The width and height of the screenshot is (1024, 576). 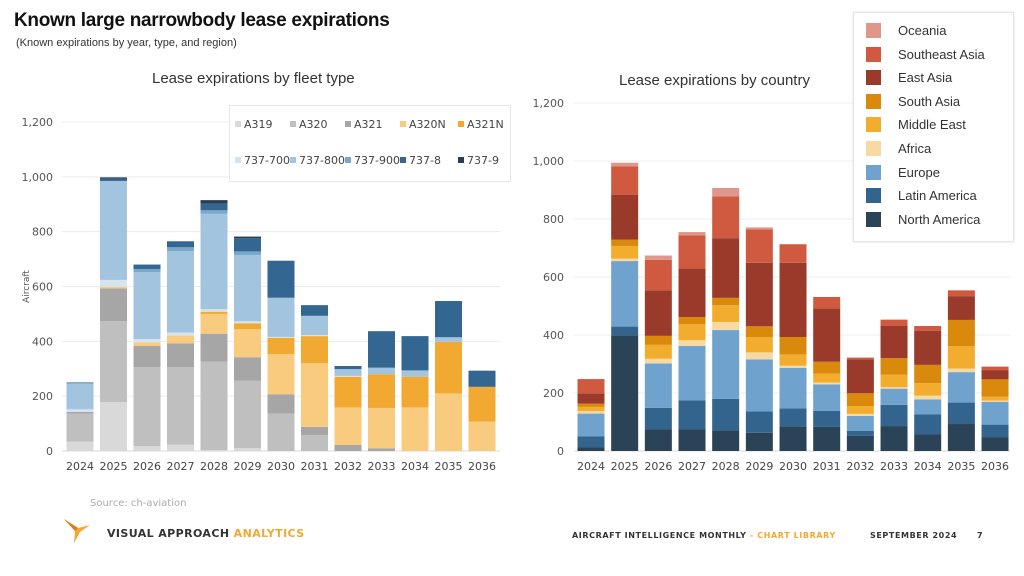 I want to click on bar-segment-fleet-2027-a320, so click(x=180, y=406).